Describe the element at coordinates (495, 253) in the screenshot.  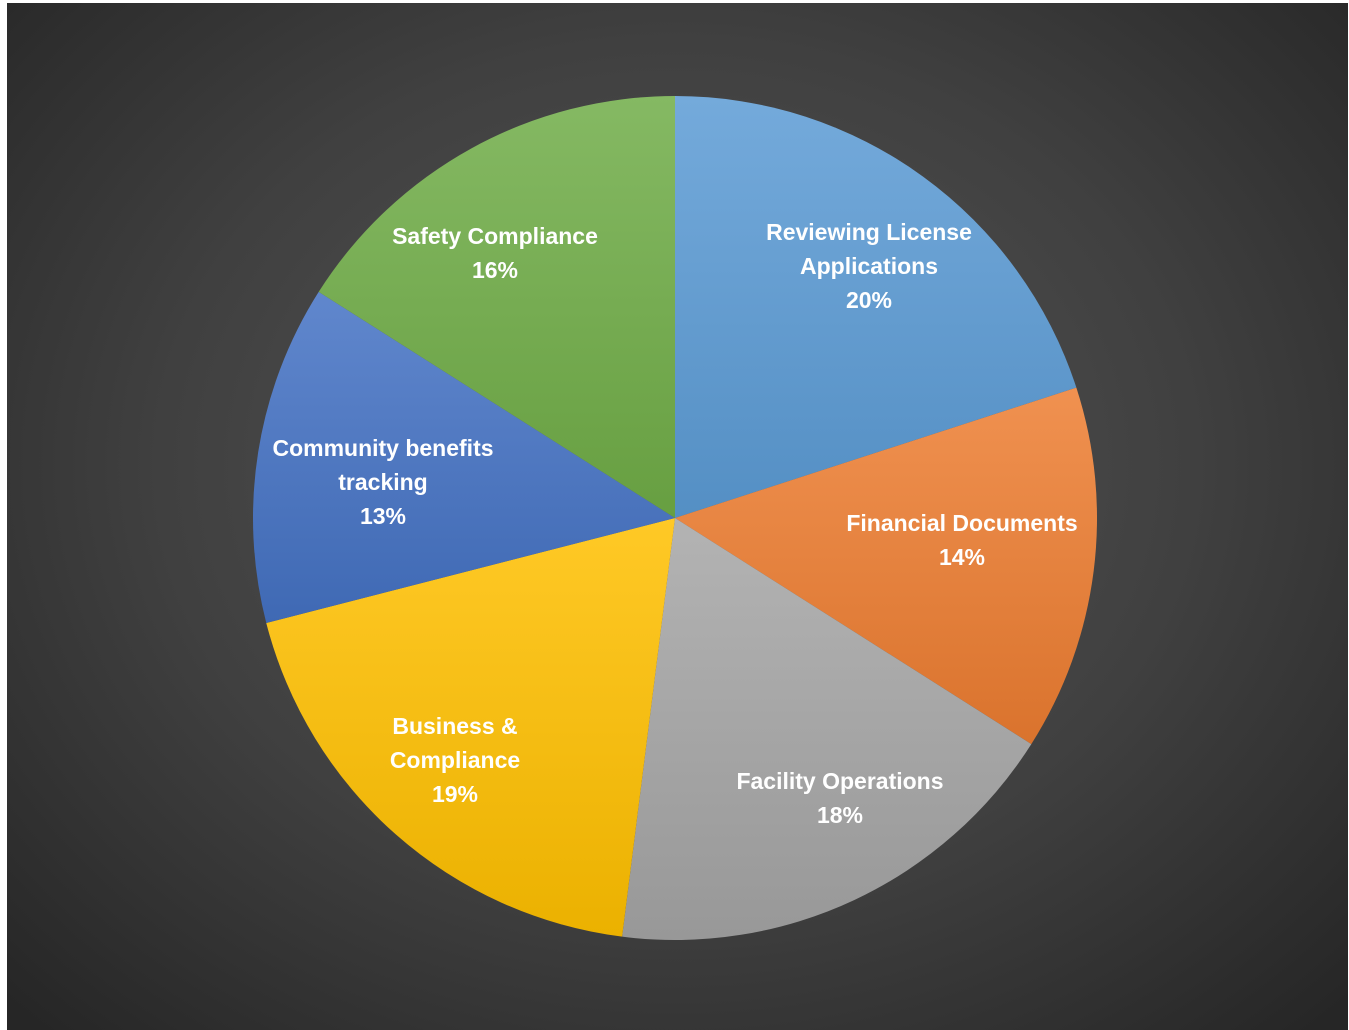
I see `slice-label-6: Safety Compliance 16%` at that location.